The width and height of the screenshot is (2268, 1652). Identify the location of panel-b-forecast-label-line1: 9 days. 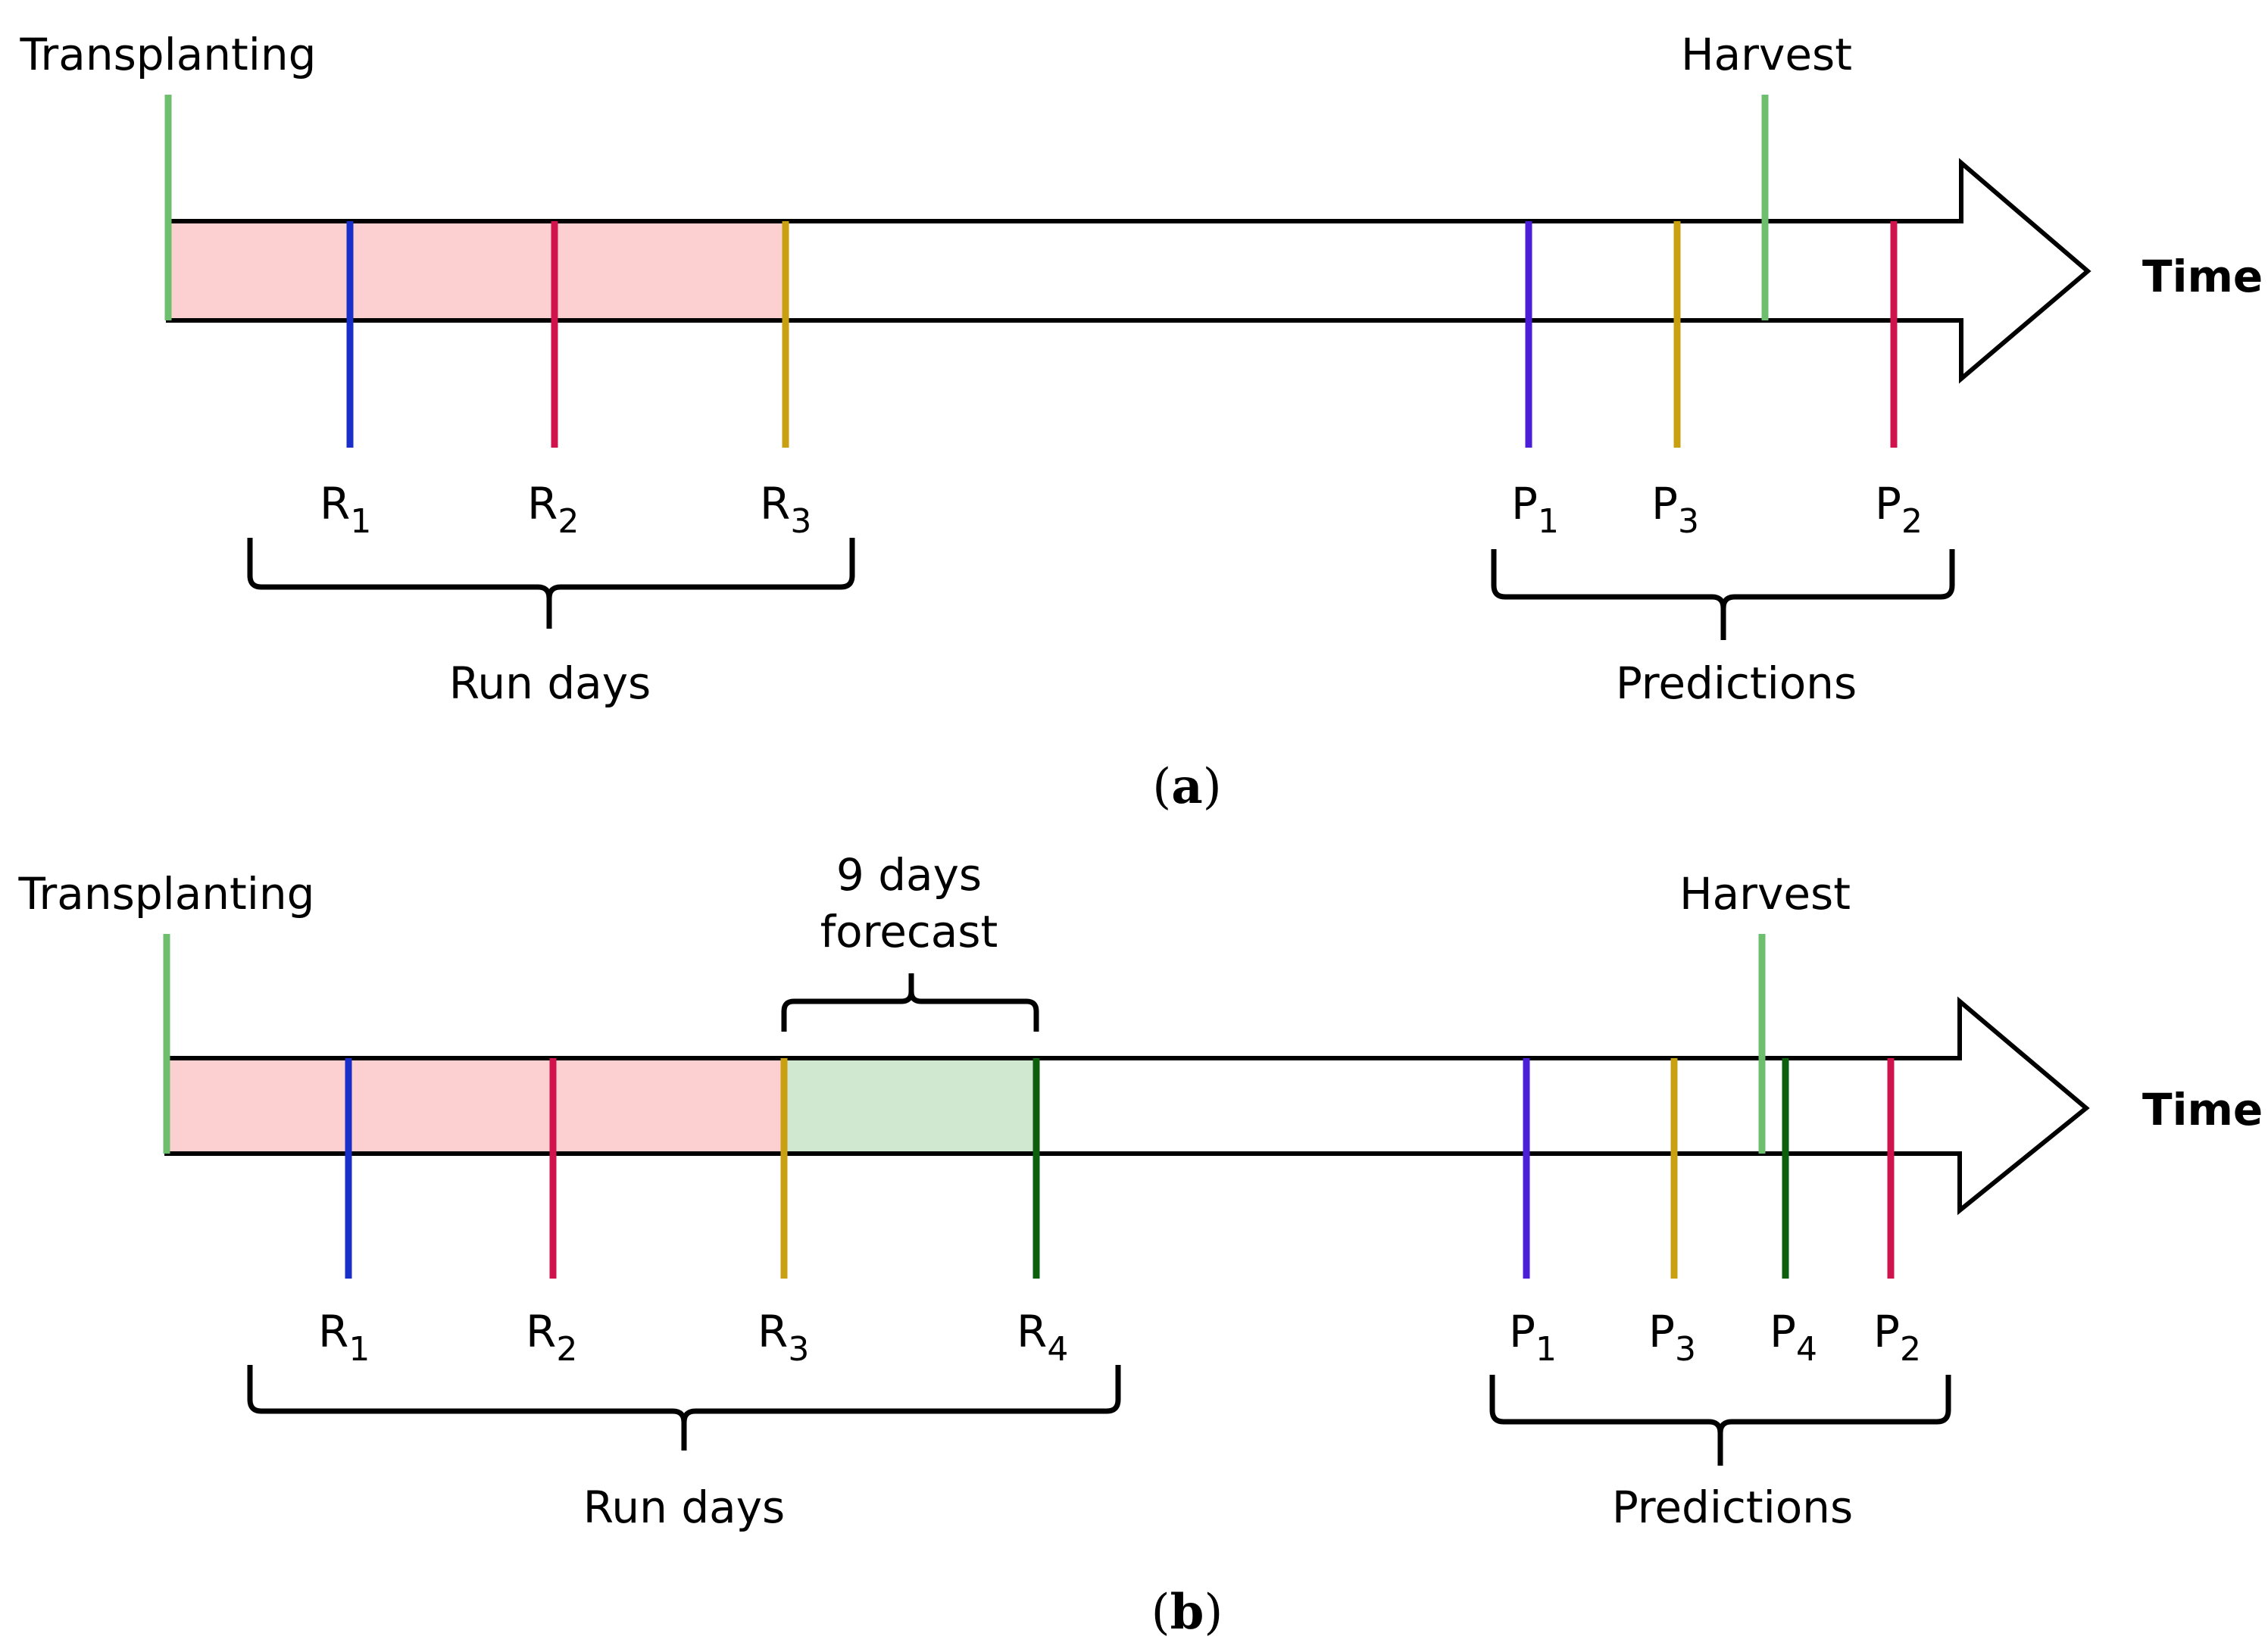
(909, 875).